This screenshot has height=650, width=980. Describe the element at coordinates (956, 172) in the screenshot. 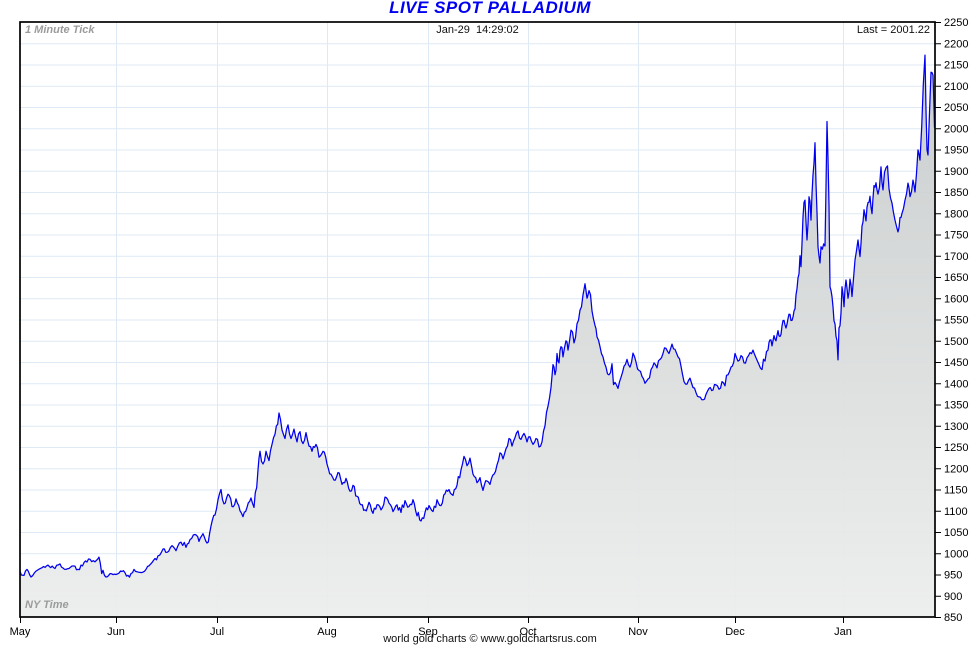

I see `svg-text: 1900` at that location.